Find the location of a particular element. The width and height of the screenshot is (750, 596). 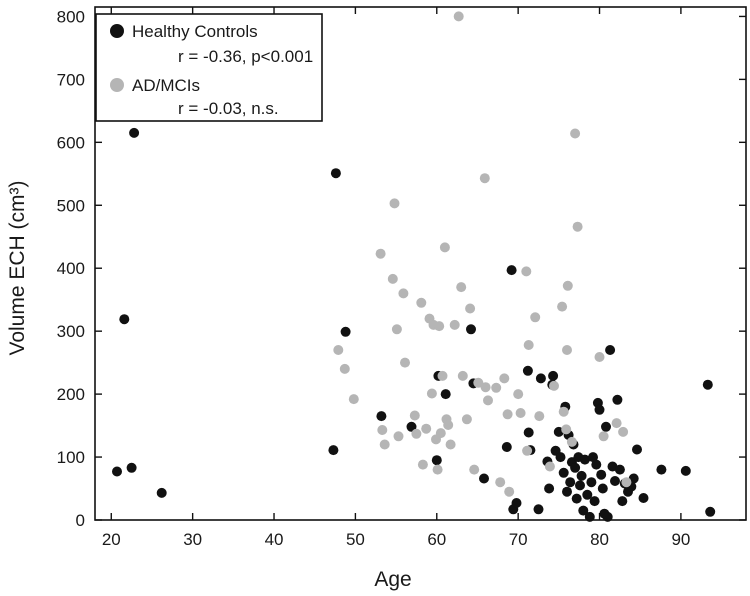

y-tick-label: 600 is located at coordinates (71, 142).